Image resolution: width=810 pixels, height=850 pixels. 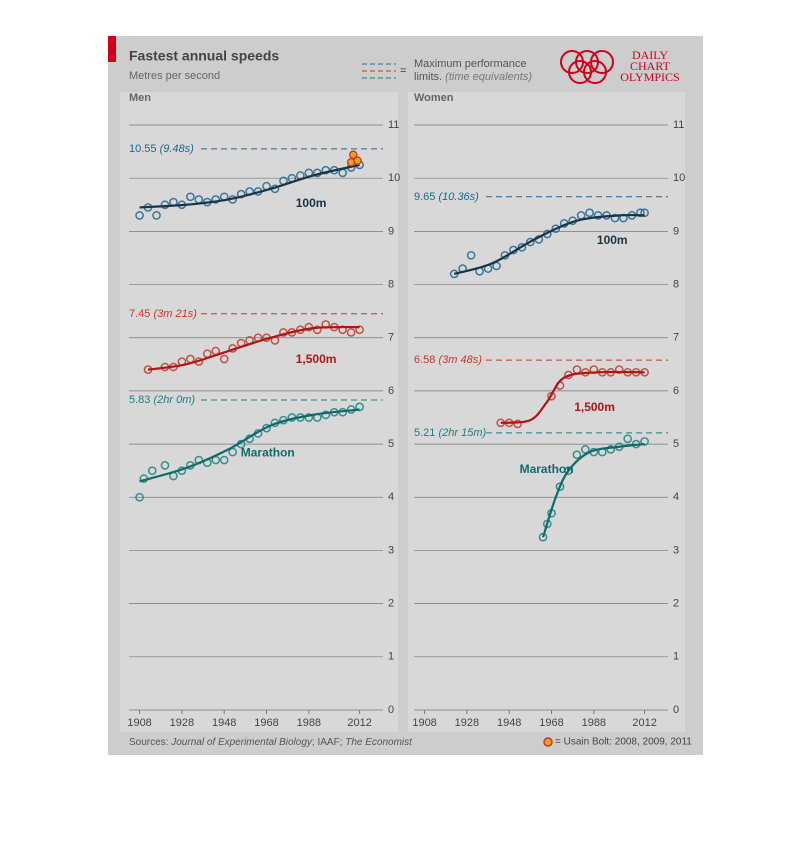 I want to click on legend-text: Maximum performance, so click(x=470, y=64).